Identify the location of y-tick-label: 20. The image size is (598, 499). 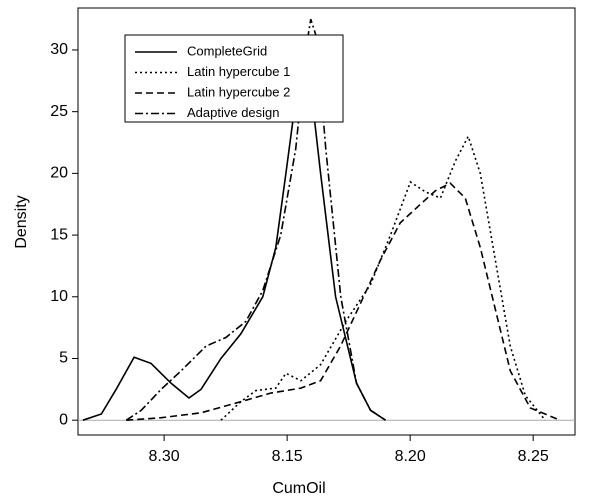
(59, 173).